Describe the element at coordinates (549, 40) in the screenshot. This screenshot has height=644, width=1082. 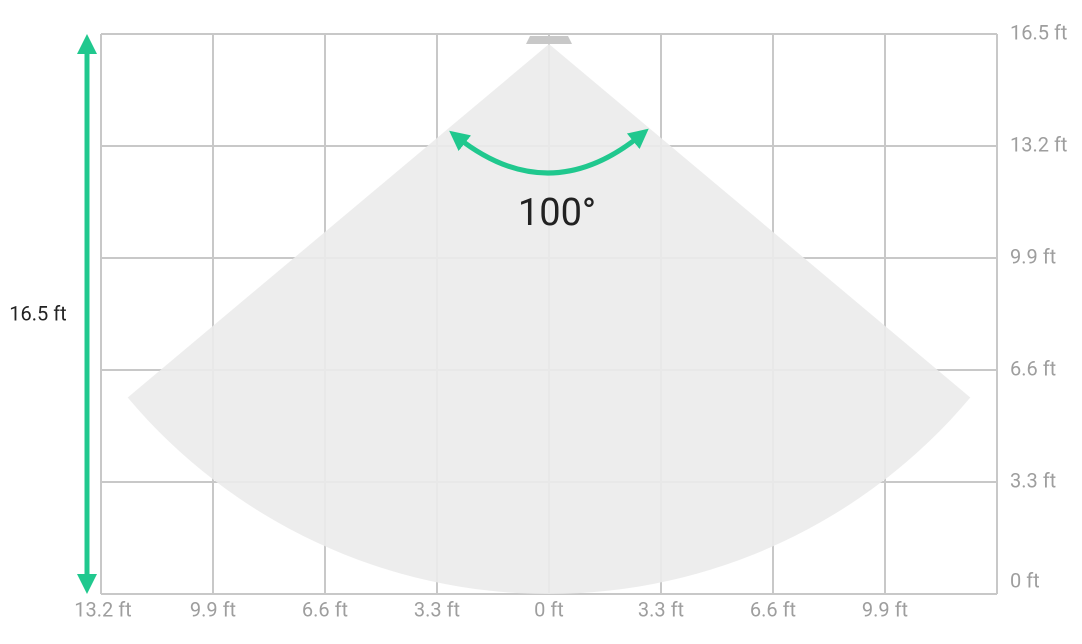
I see `sensor` at that location.